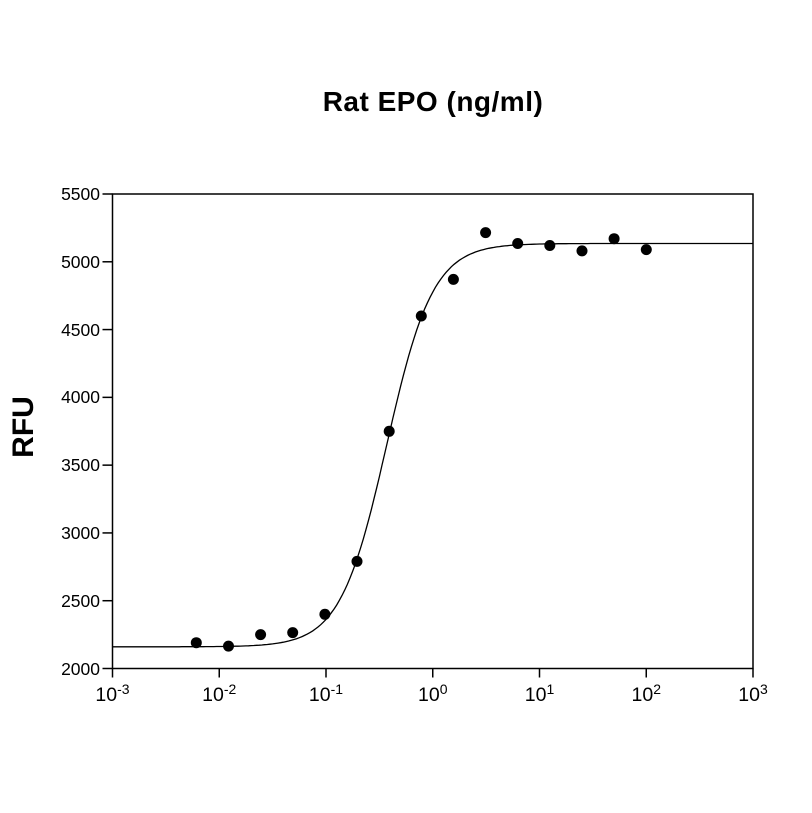 The width and height of the screenshot is (812, 813). Describe the element at coordinates (80, 668) in the screenshot. I see `y-tick-label: 2000` at that location.